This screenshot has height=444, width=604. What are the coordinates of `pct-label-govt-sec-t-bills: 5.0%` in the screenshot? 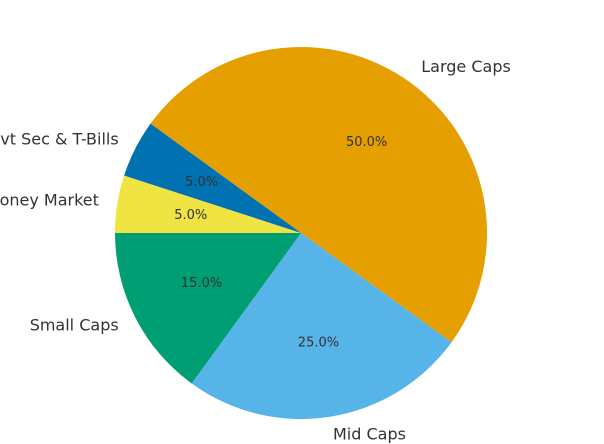 It's located at (201, 182).